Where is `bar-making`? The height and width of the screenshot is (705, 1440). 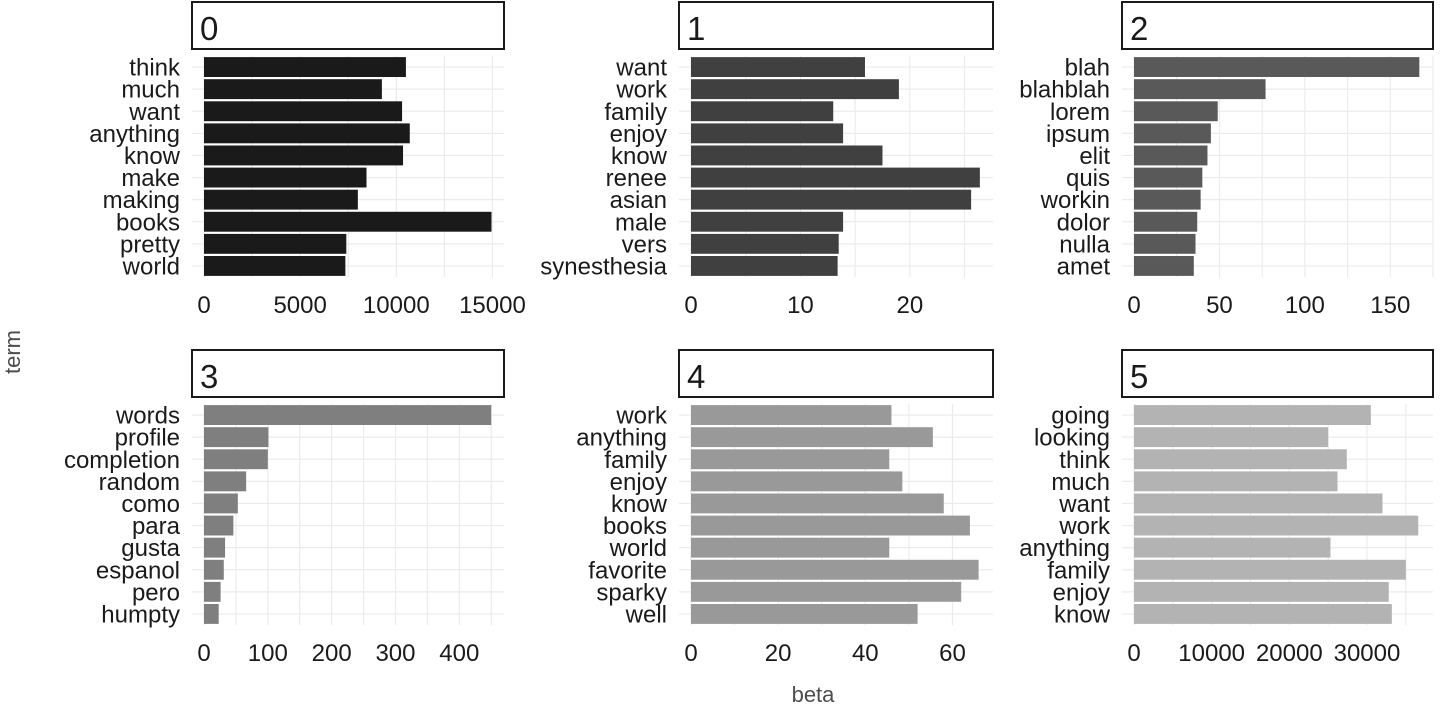
bar-making is located at coordinates (281, 199).